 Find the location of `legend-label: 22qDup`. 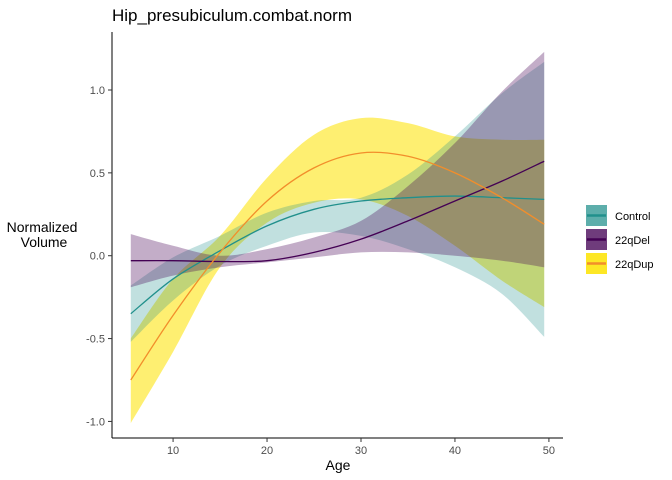

legend-label: 22qDup is located at coordinates (634, 265).